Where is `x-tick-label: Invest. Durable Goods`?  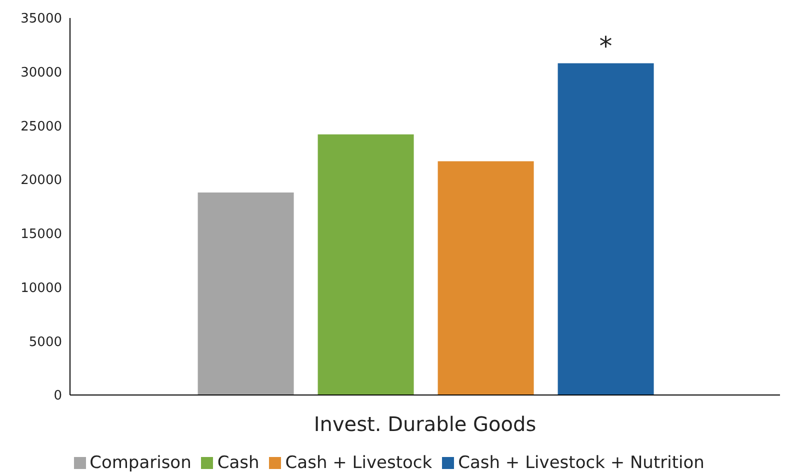
x-tick-label: Invest. Durable Goods is located at coordinates (425, 424).